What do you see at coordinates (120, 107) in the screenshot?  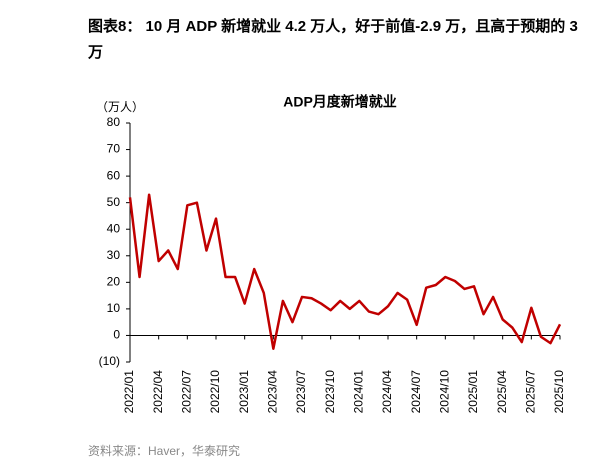 I see `y-unit: （万人）` at bounding box center [120, 107].